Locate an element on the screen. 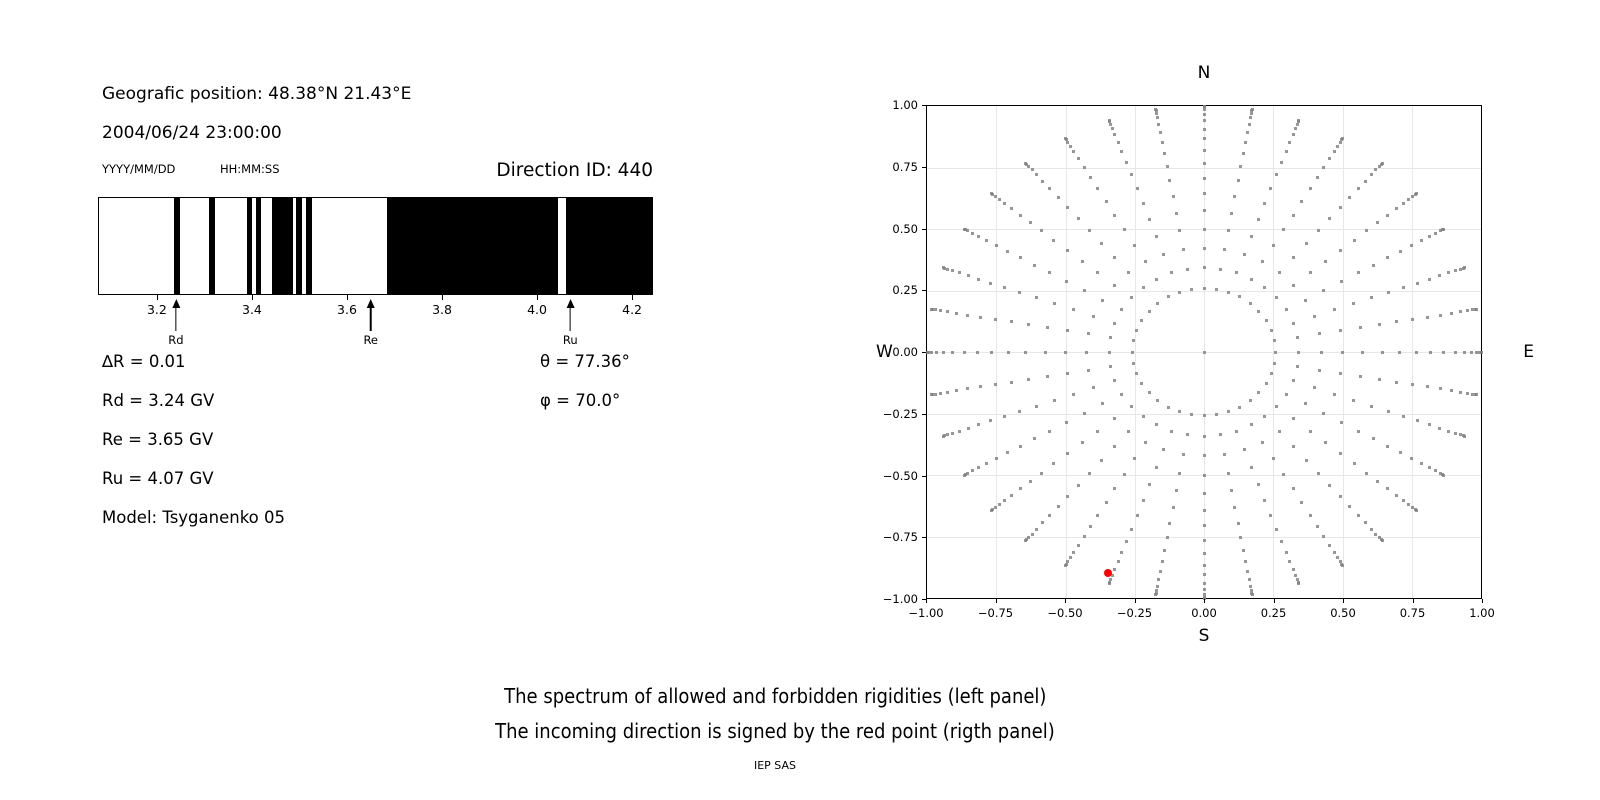  x-axis-tick-label: 4.2 is located at coordinates (632, 309).